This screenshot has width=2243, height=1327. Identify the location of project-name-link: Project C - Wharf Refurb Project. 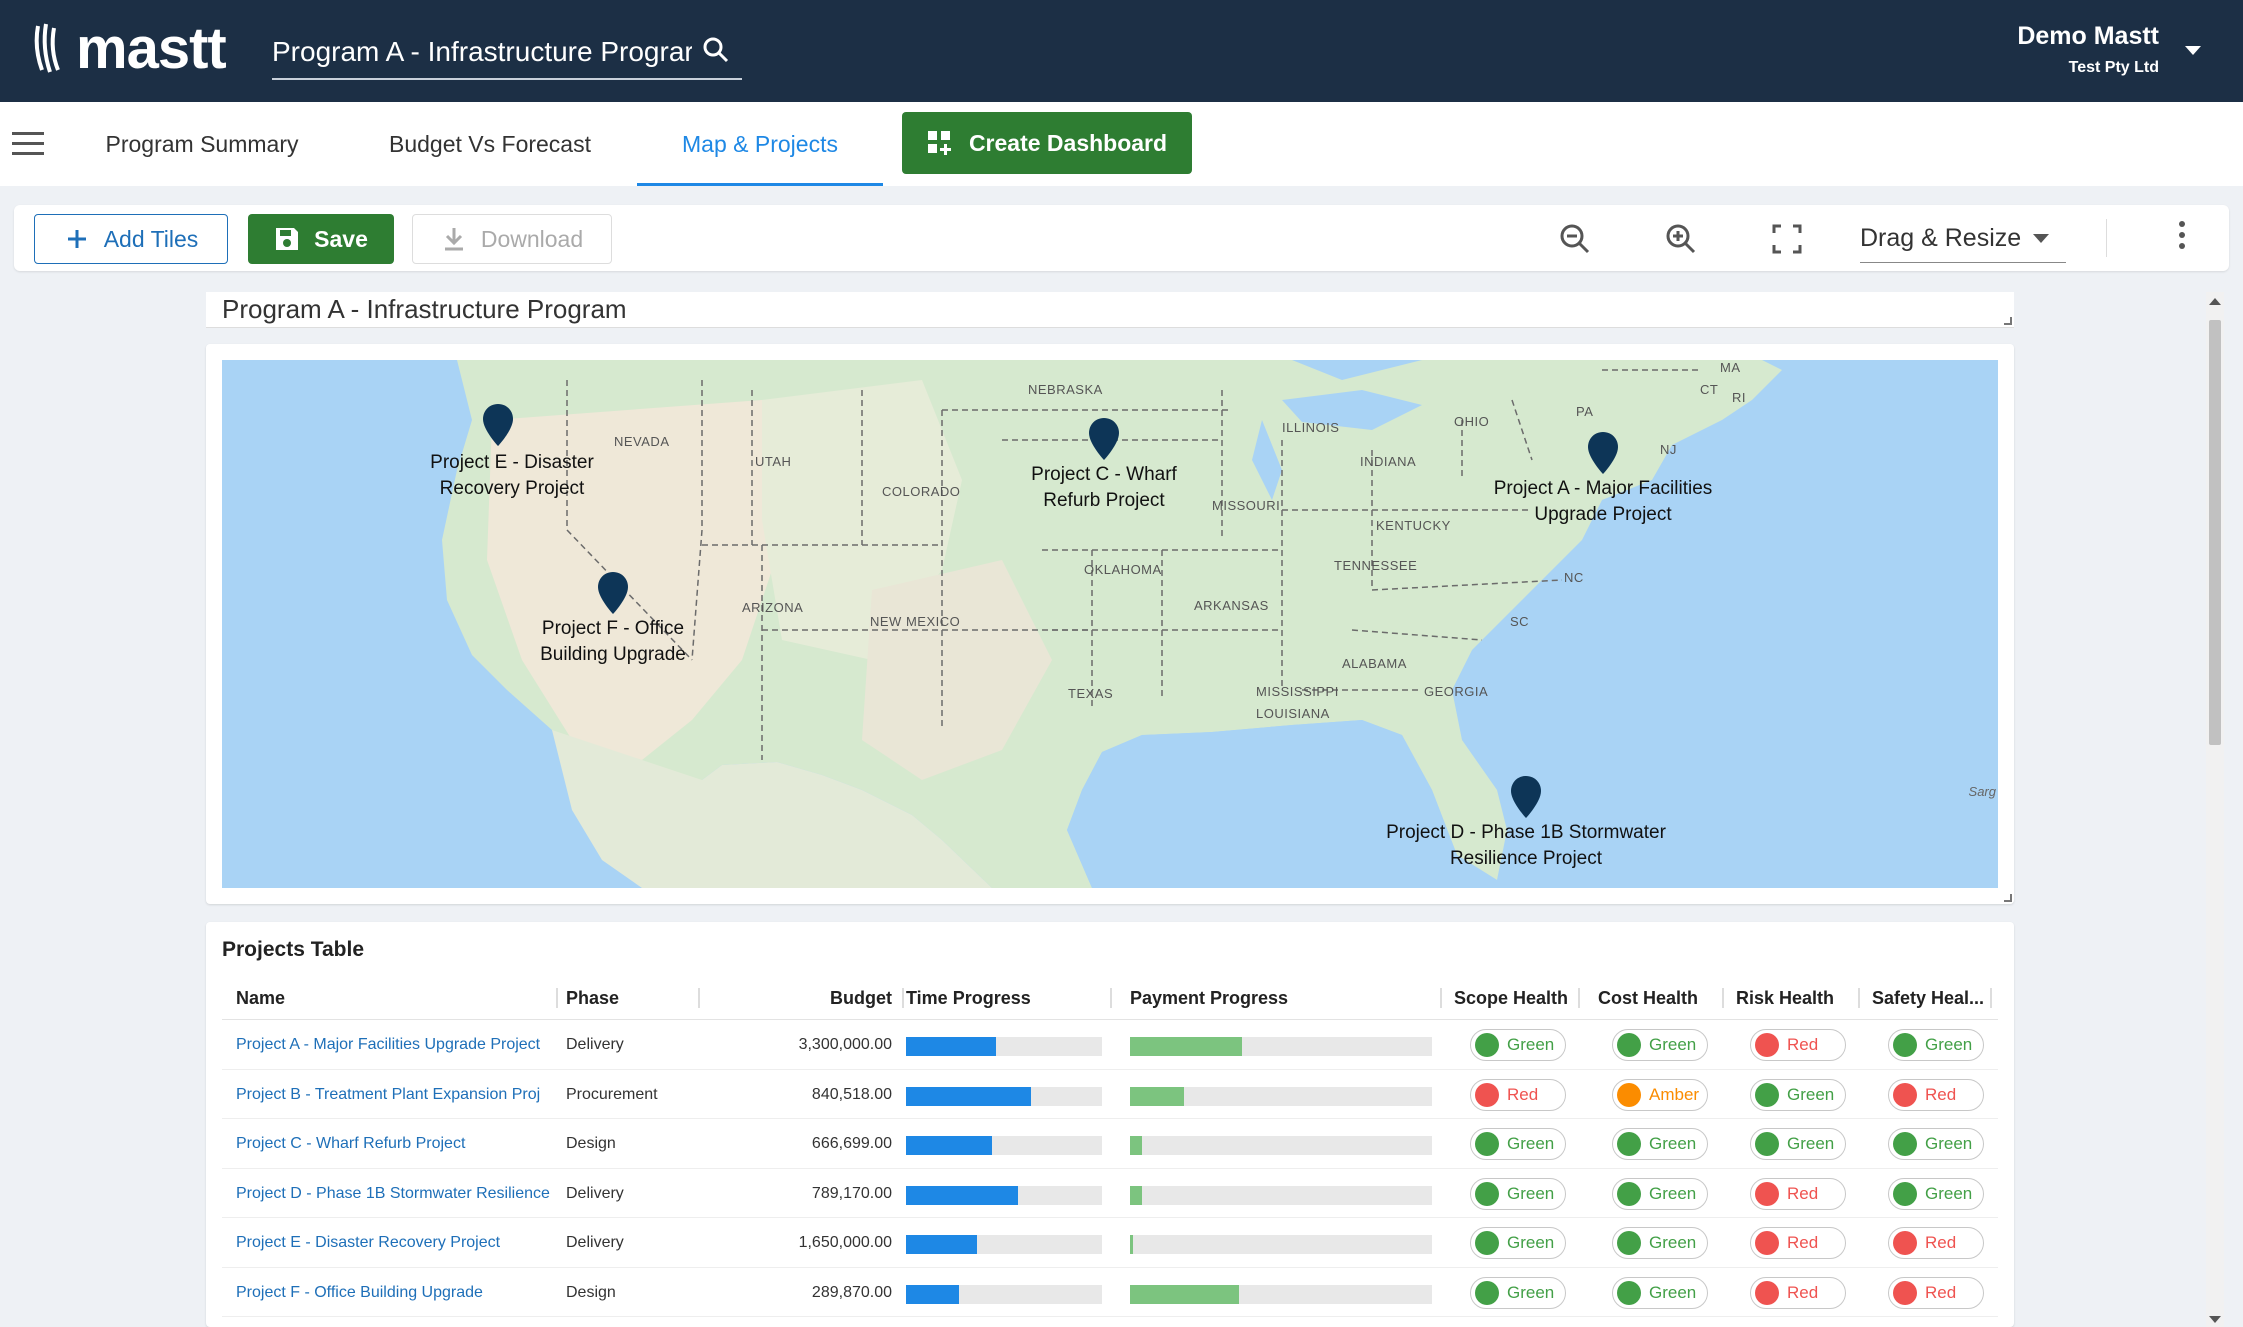
(351, 1143).